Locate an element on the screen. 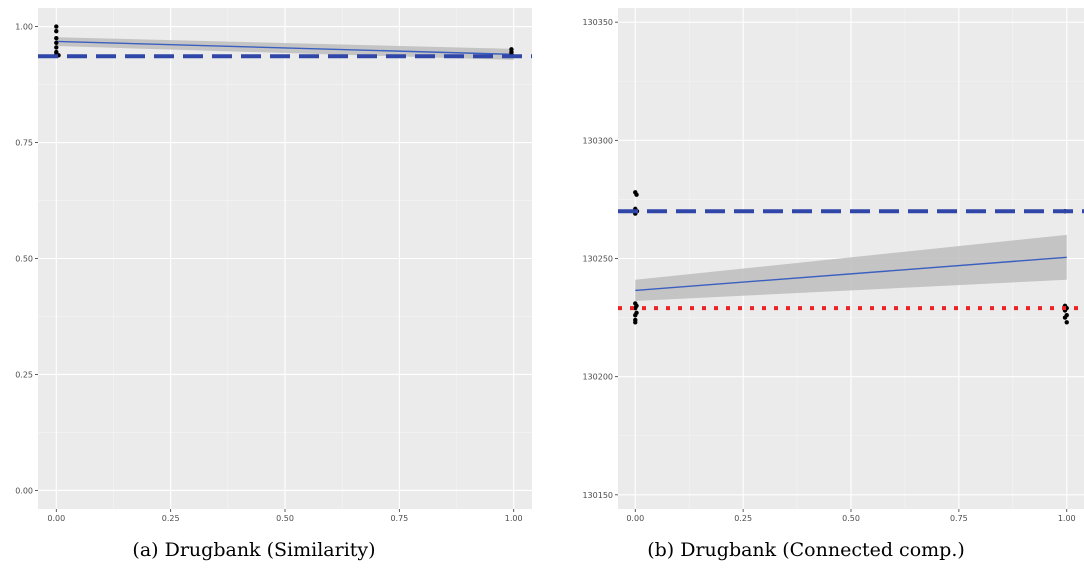 Image resolution: width=1084 pixels, height=588 pixels. y-tick-label: 0.00 is located at coordinates (24, 490).